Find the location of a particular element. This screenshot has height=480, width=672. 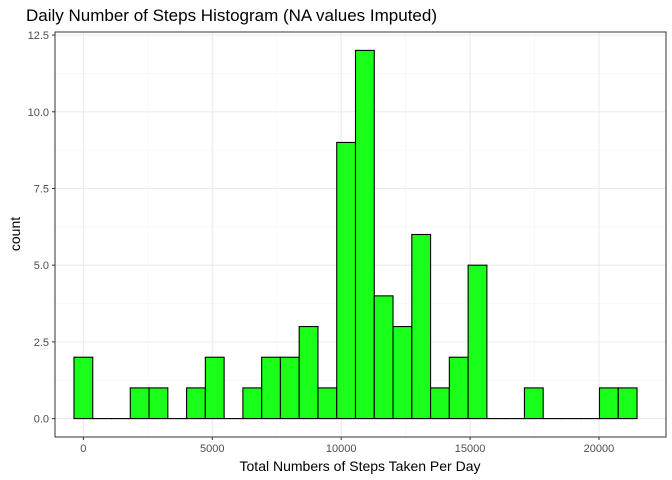

x-tick-label: 10000 is located at coordinates (341, 449).